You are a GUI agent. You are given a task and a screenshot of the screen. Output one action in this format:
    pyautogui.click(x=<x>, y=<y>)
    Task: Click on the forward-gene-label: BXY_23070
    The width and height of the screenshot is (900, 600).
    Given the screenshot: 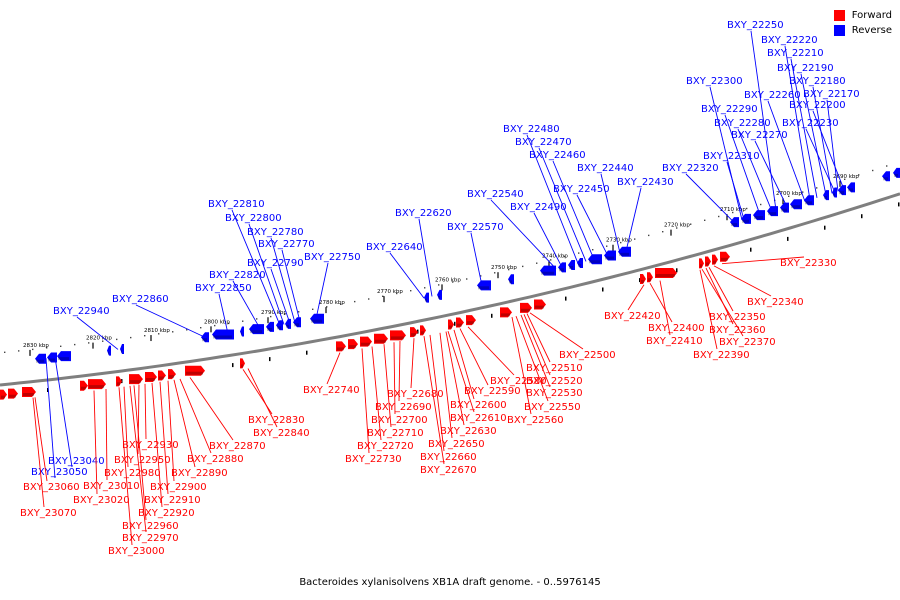 What is the action you would take?
    pyautogui.click(x=48, y=513)
    